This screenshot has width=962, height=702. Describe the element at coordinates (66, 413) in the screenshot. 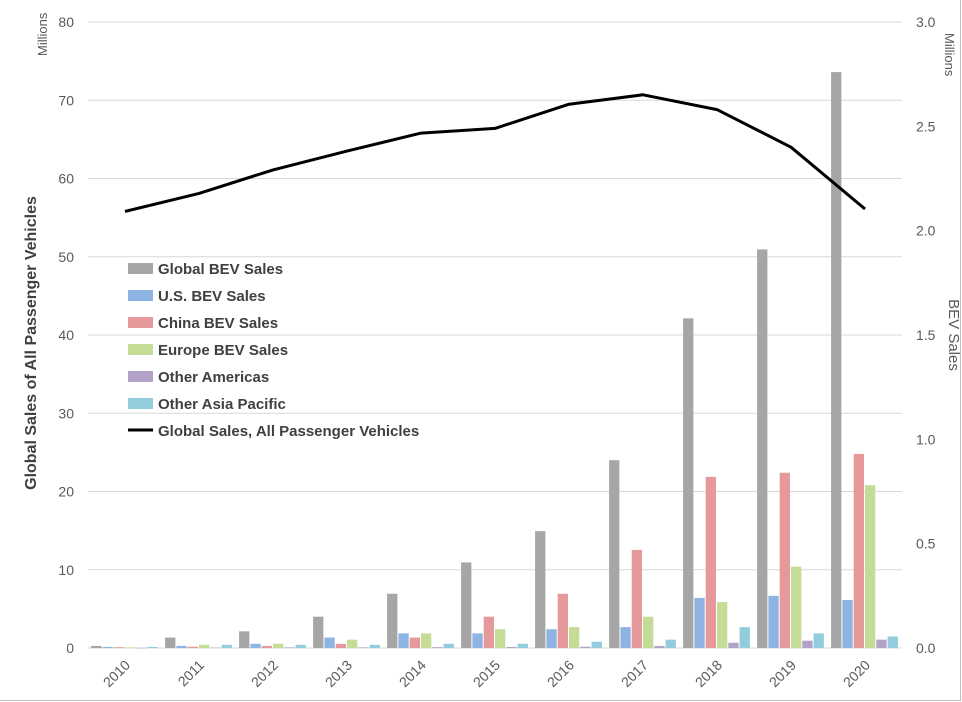

I see `y-tick-label: 30` at that location.